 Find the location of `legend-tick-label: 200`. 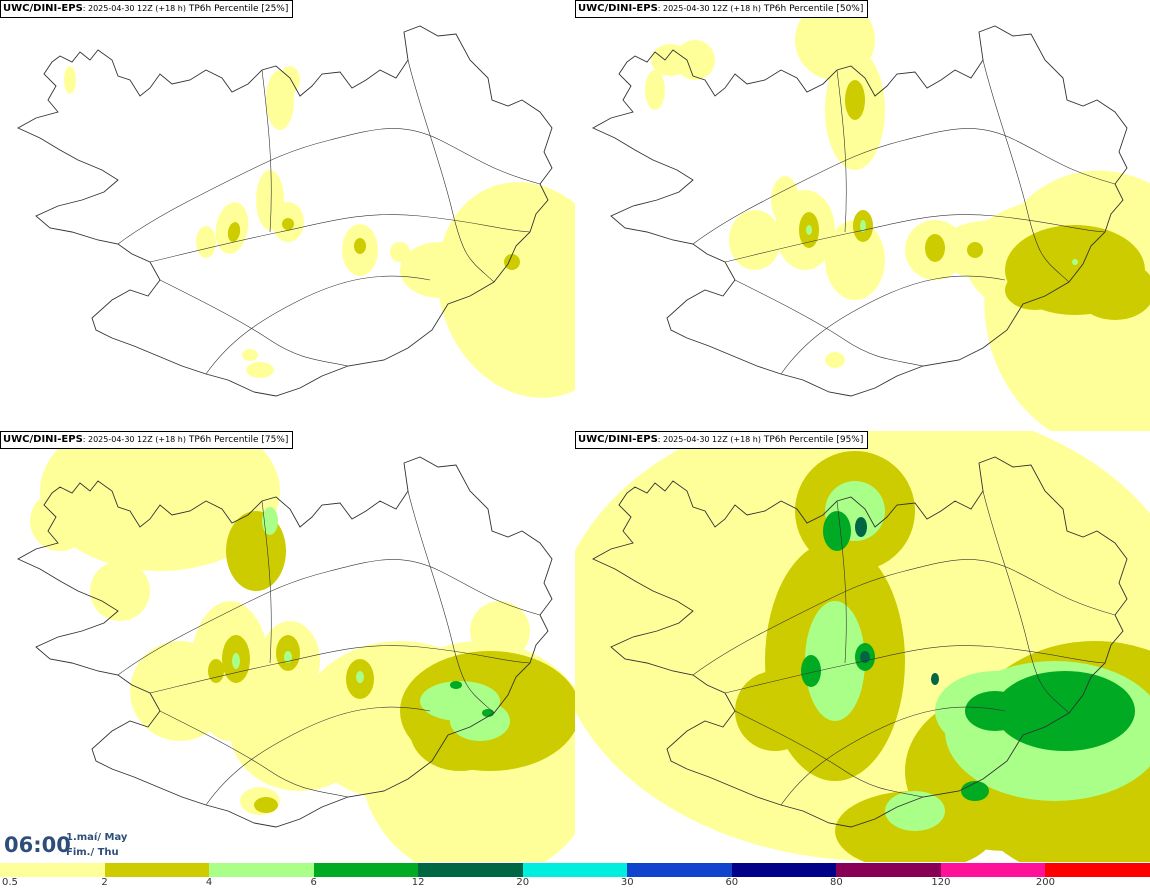

legend-tick-label: 200 is located at coordinates (1045, 882).